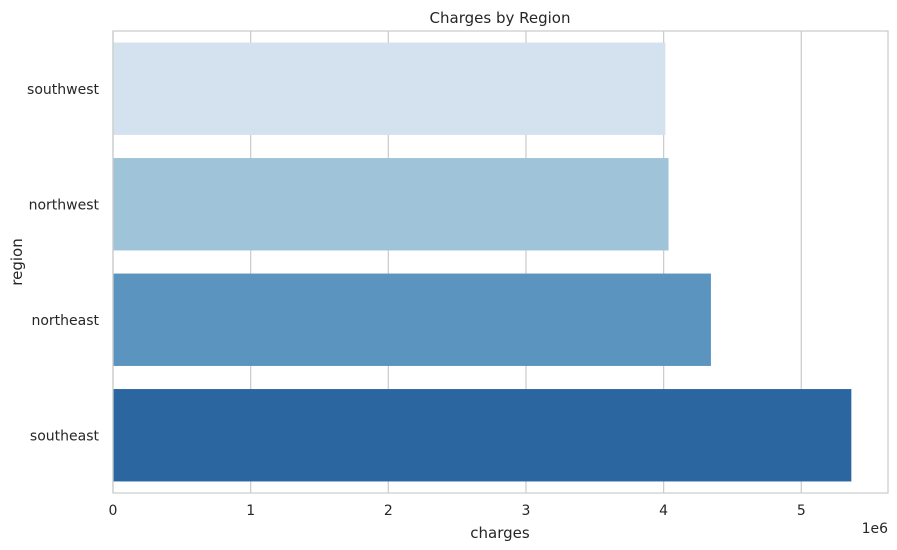 This screenshot has height=550, width=897. What do you see at coordinates (482, 435) in the screenshot?
I see `bar-southeast` at bounding box center [482, 435].